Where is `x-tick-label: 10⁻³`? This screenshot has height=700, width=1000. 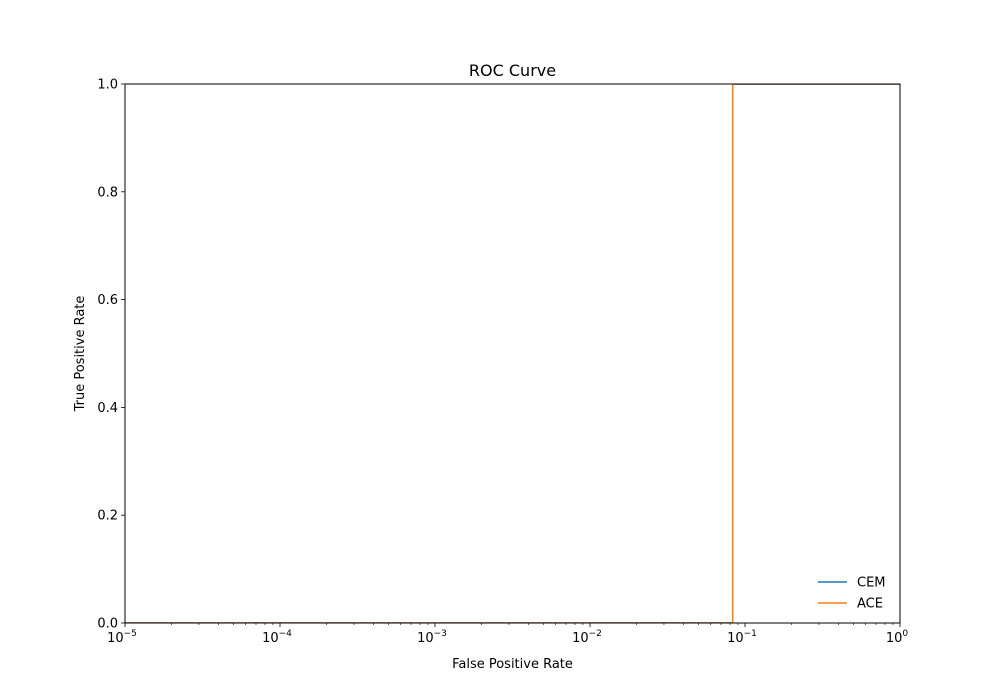
x-tick-label: 10⁻³ is located at coordinates (432, 637).